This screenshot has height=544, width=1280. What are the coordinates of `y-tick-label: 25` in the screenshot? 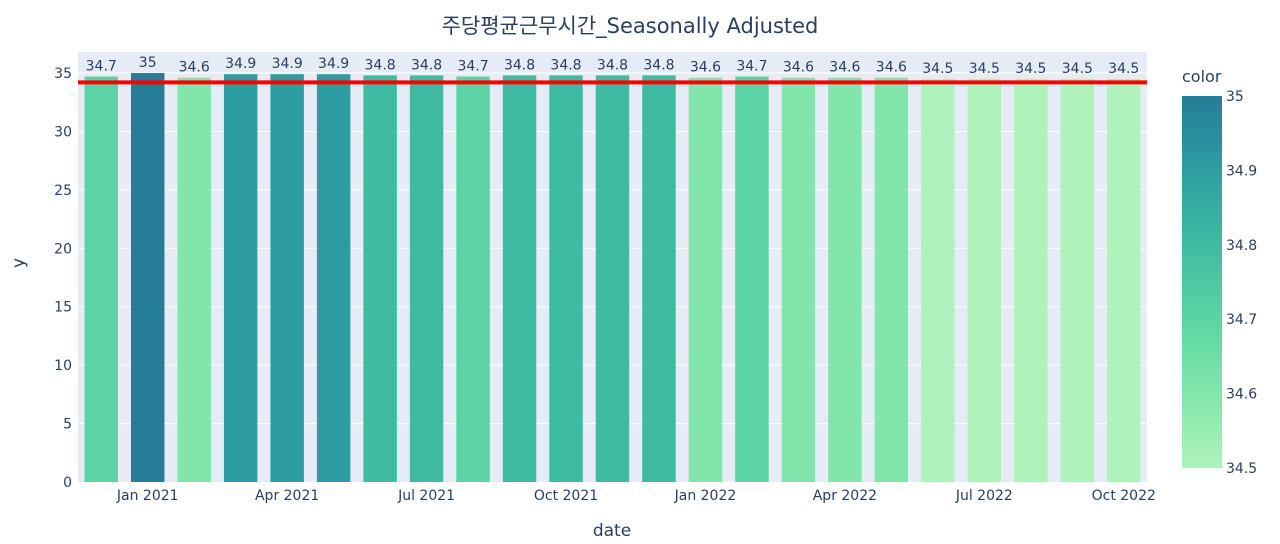 It's located at (63, 191).